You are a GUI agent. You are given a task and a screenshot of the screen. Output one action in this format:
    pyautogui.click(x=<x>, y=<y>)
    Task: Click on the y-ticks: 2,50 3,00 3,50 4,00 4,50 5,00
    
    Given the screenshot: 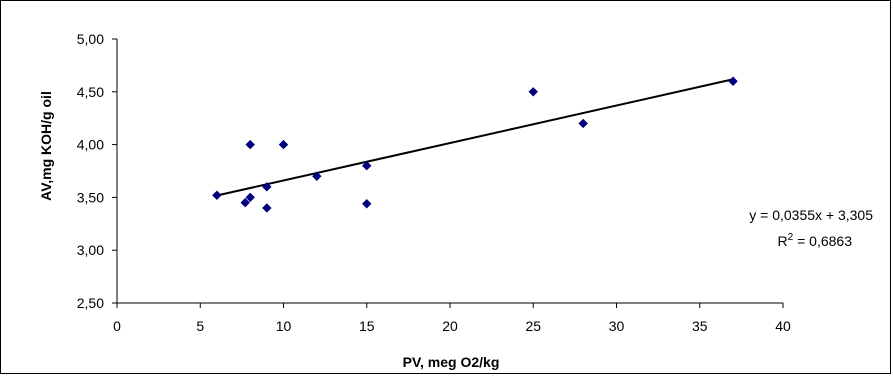 What is the action you would take?
    pyautogui.click(x=97, y=171)
    